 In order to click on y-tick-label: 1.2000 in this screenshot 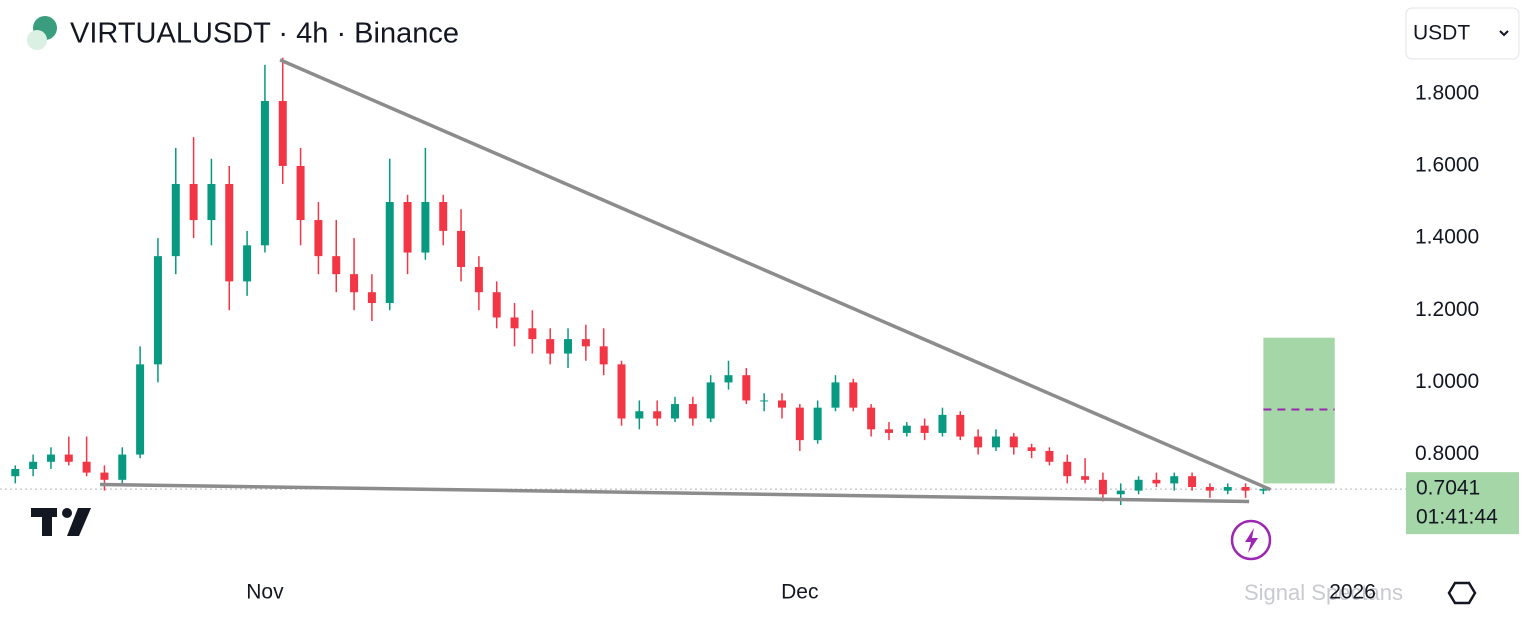, I will do `click(1447, 309)`.